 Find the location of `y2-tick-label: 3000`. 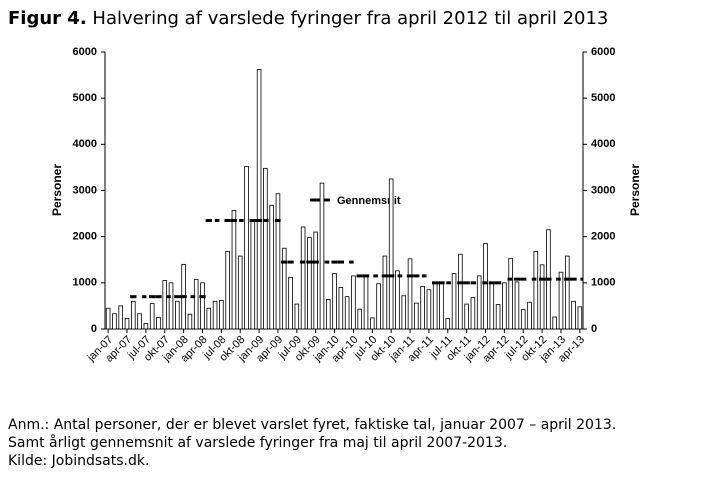

y2-tick-label: 3000 is located at coordinates (603, 190).